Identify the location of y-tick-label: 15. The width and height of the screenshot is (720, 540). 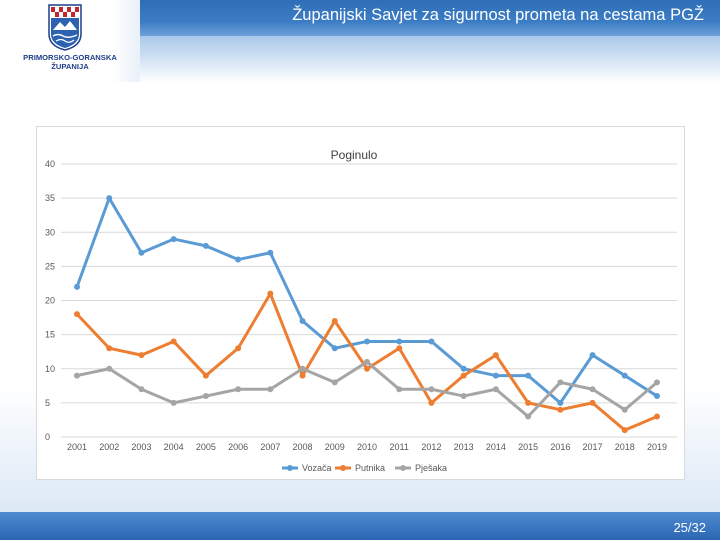
(50, 335).